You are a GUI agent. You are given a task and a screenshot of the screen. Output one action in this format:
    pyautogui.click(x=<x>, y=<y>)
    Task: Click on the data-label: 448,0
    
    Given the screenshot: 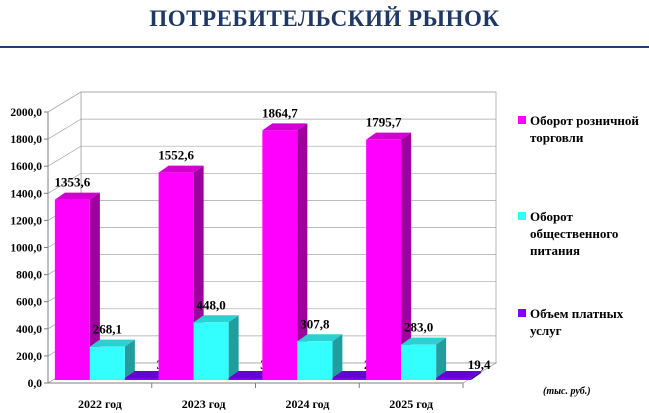 What is the action you would take?
    pyautogui.click(x=211, y=304)
    